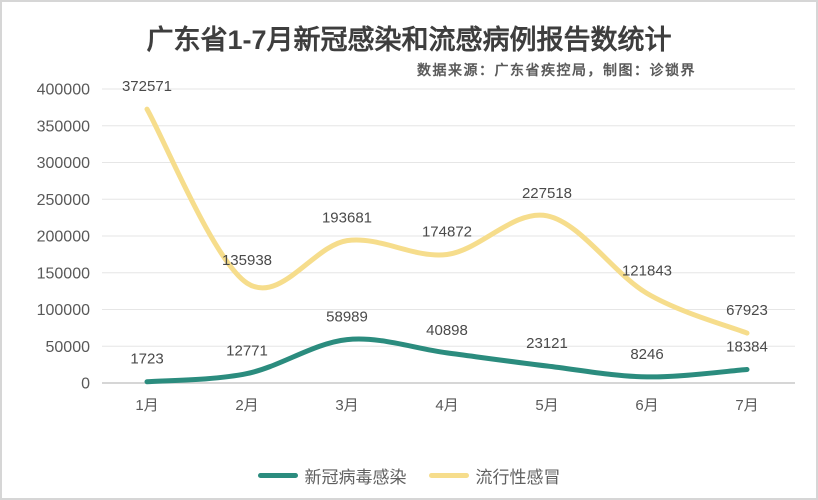  I want to click on y-tick-label: 100000, so click(63, 310).